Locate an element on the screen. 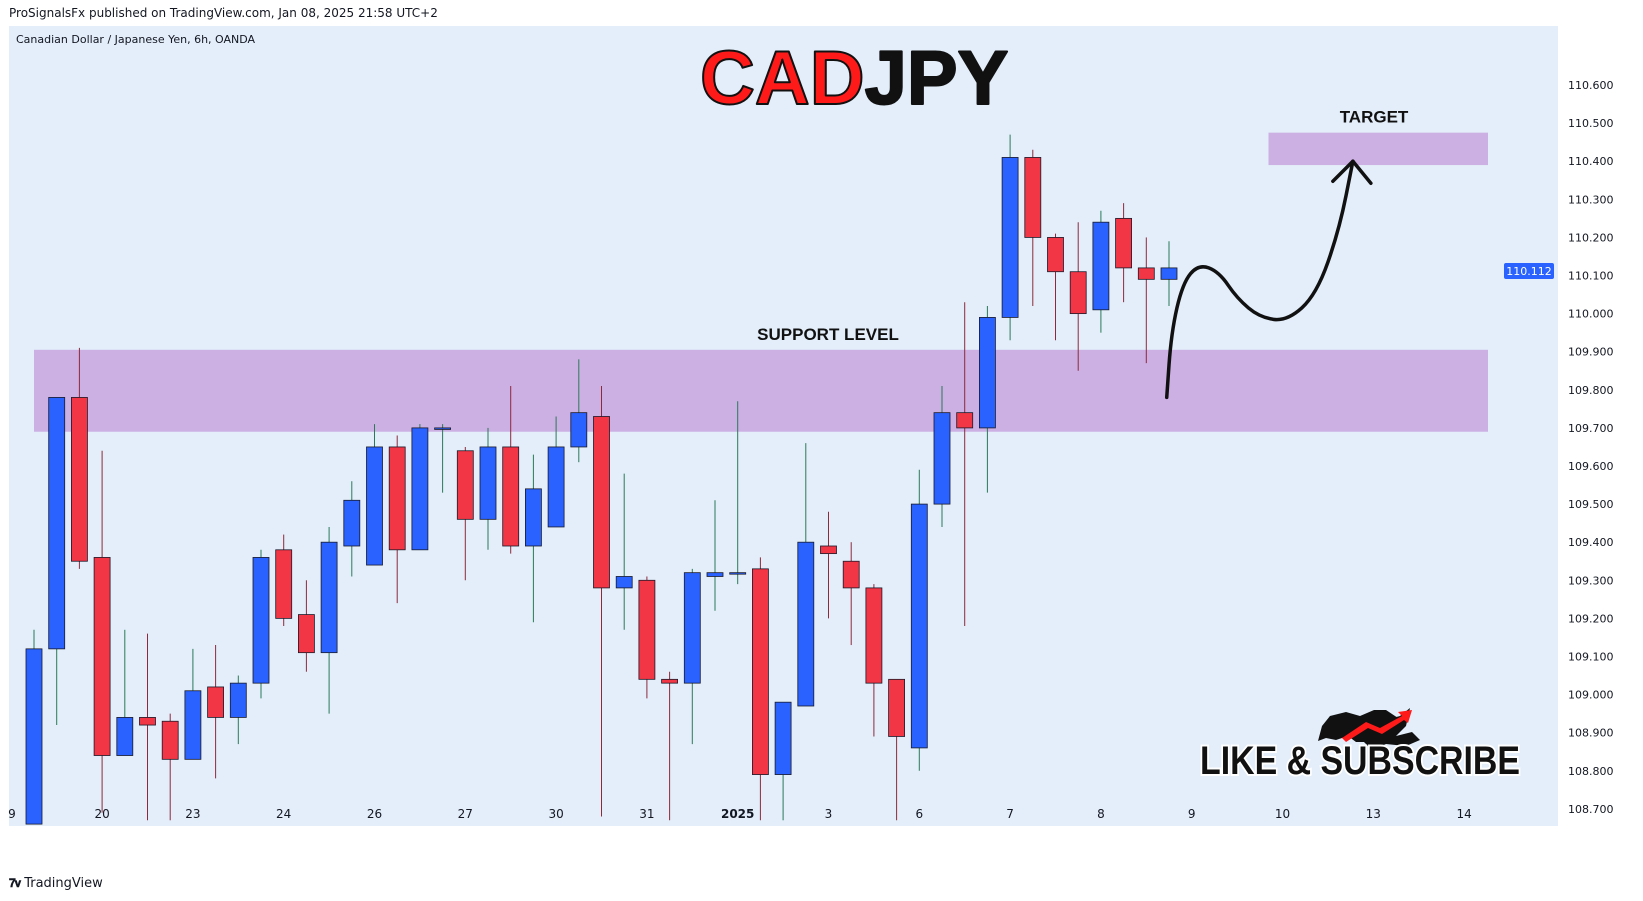 The image size is (1643, 901). time-axis: 9 20 23 24 26 27 30 31 2025 3 6 7 8 9 10 13 14 is located at coordinates (740, 814).